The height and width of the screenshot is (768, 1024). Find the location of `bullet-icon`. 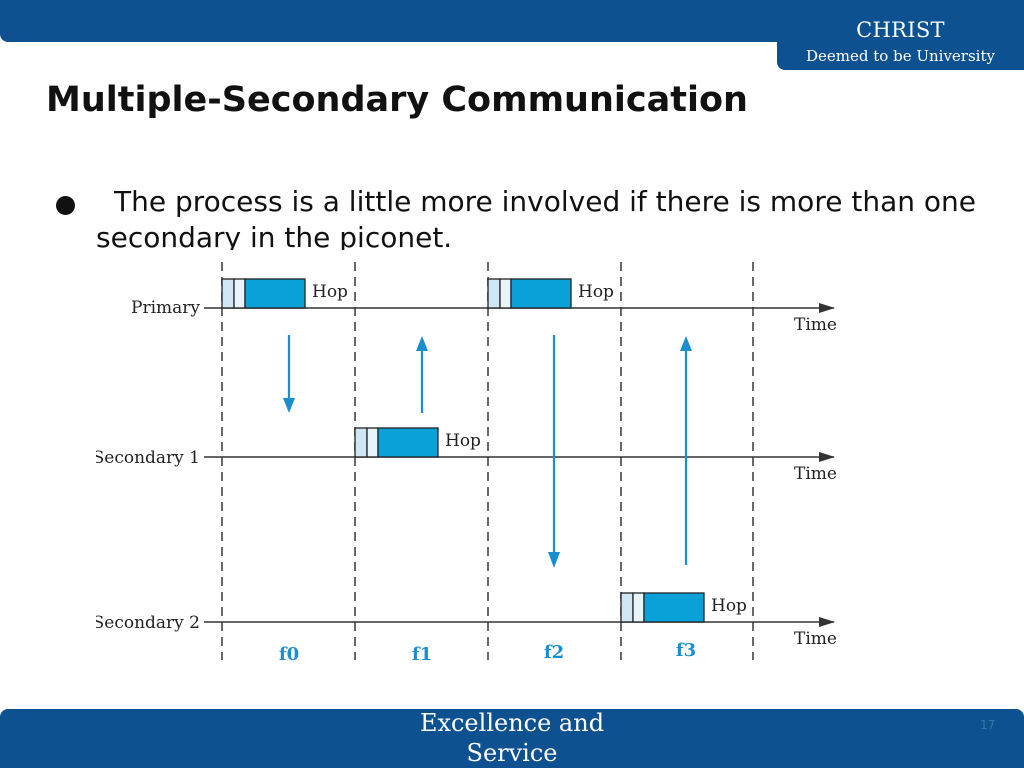

bullet-icon is located at coordinates (65, 205).